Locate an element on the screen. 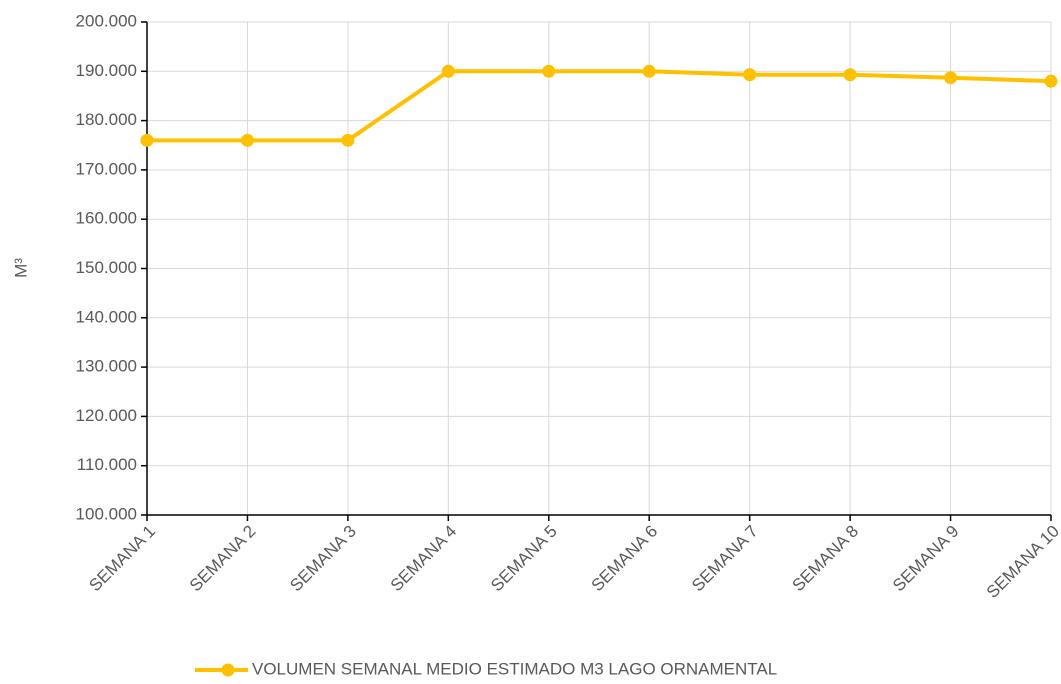  y-tick-label: 100.000 is located at coordinates (106, 513).